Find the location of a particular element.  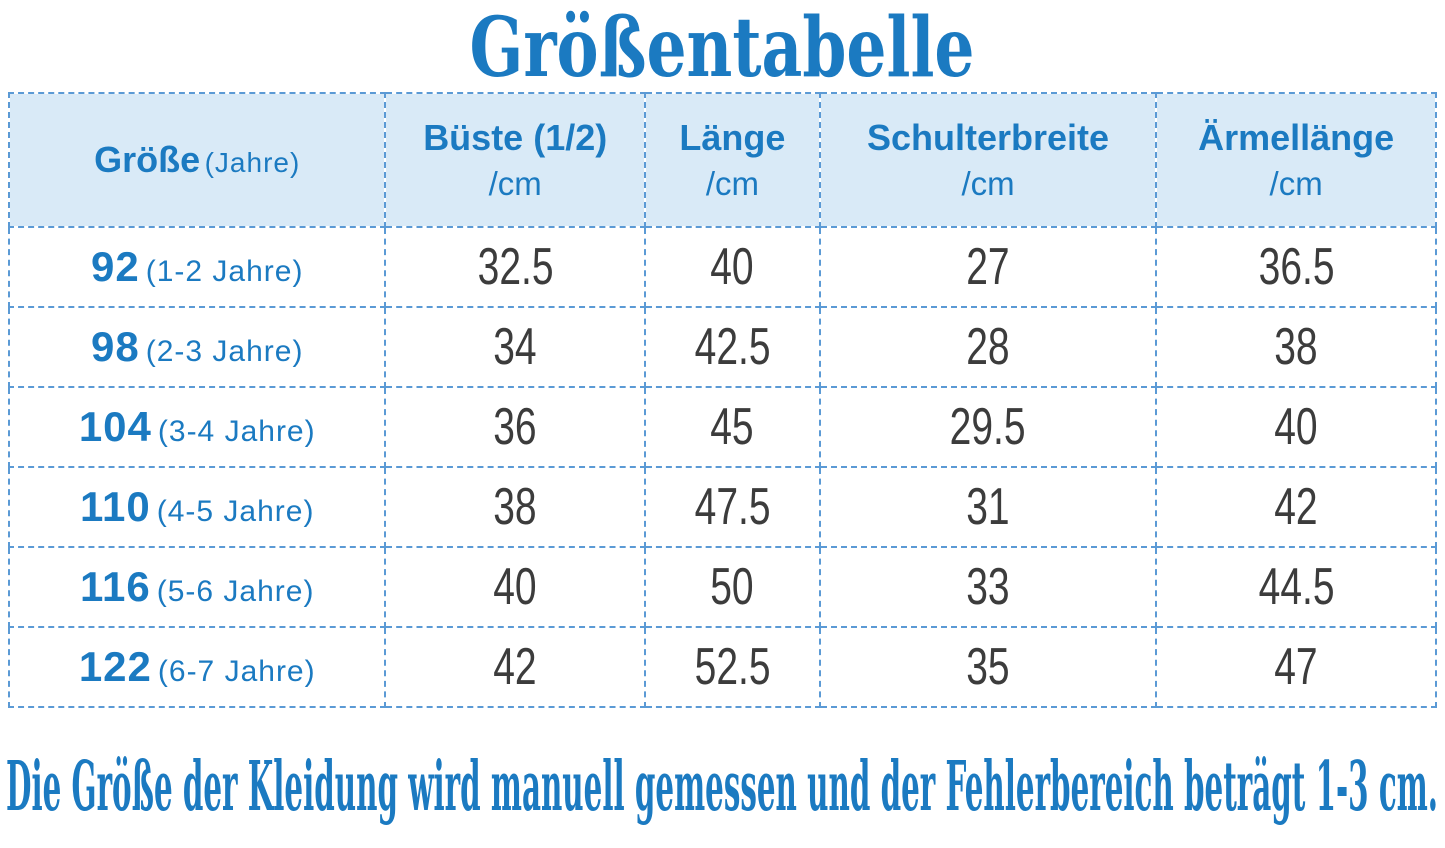

sleeve-cell: 42 is located at coordinates (1296, 507).